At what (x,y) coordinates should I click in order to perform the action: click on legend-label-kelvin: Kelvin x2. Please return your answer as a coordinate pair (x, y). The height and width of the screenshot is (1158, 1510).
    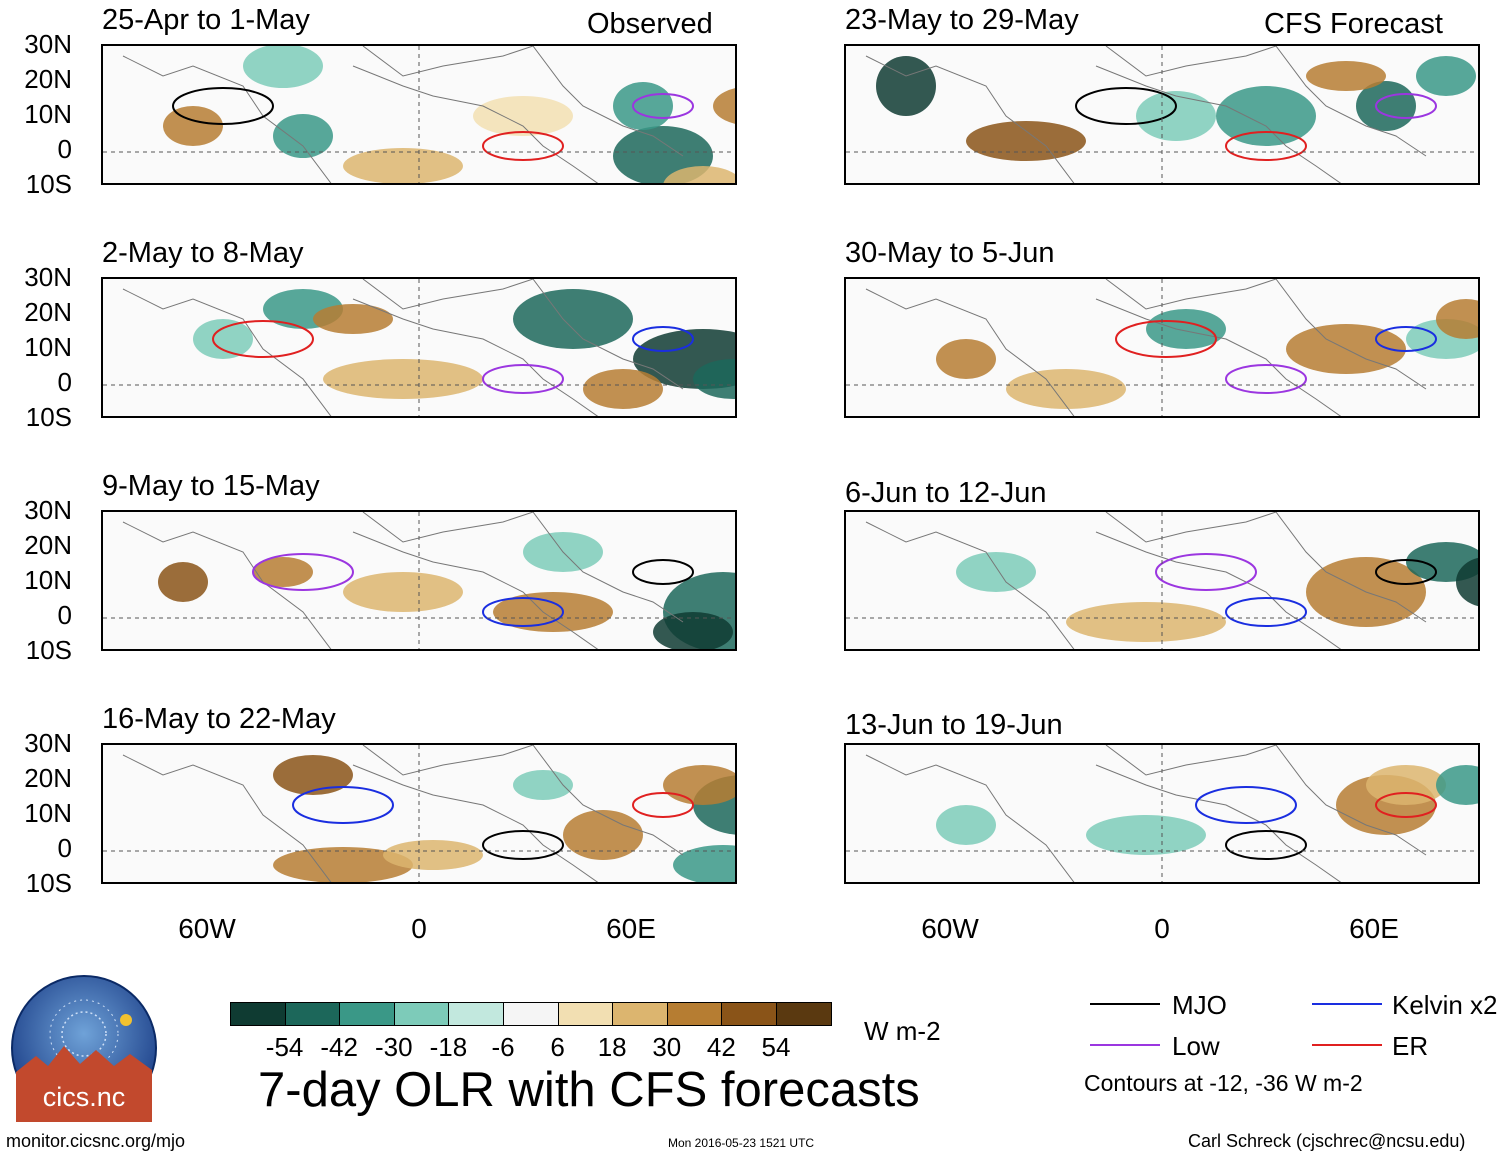
    Looking at the image, I should click on (1445, 1005).